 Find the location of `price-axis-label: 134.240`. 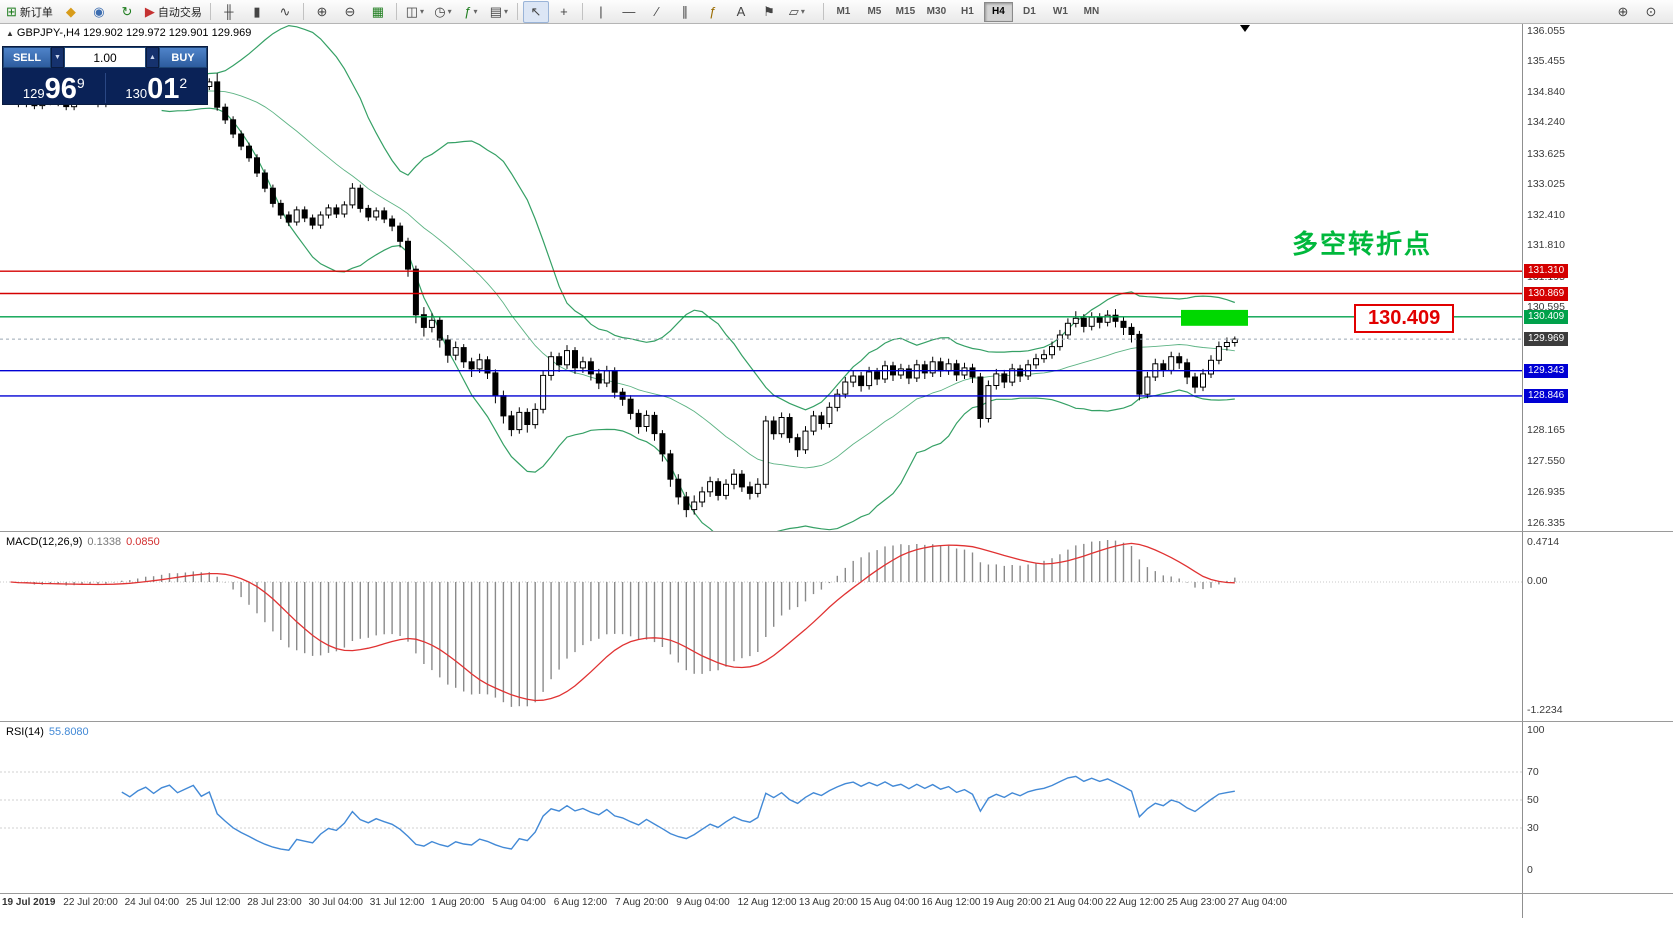

price-axis-label: 134.240 is located at coordinates (1546, 122).